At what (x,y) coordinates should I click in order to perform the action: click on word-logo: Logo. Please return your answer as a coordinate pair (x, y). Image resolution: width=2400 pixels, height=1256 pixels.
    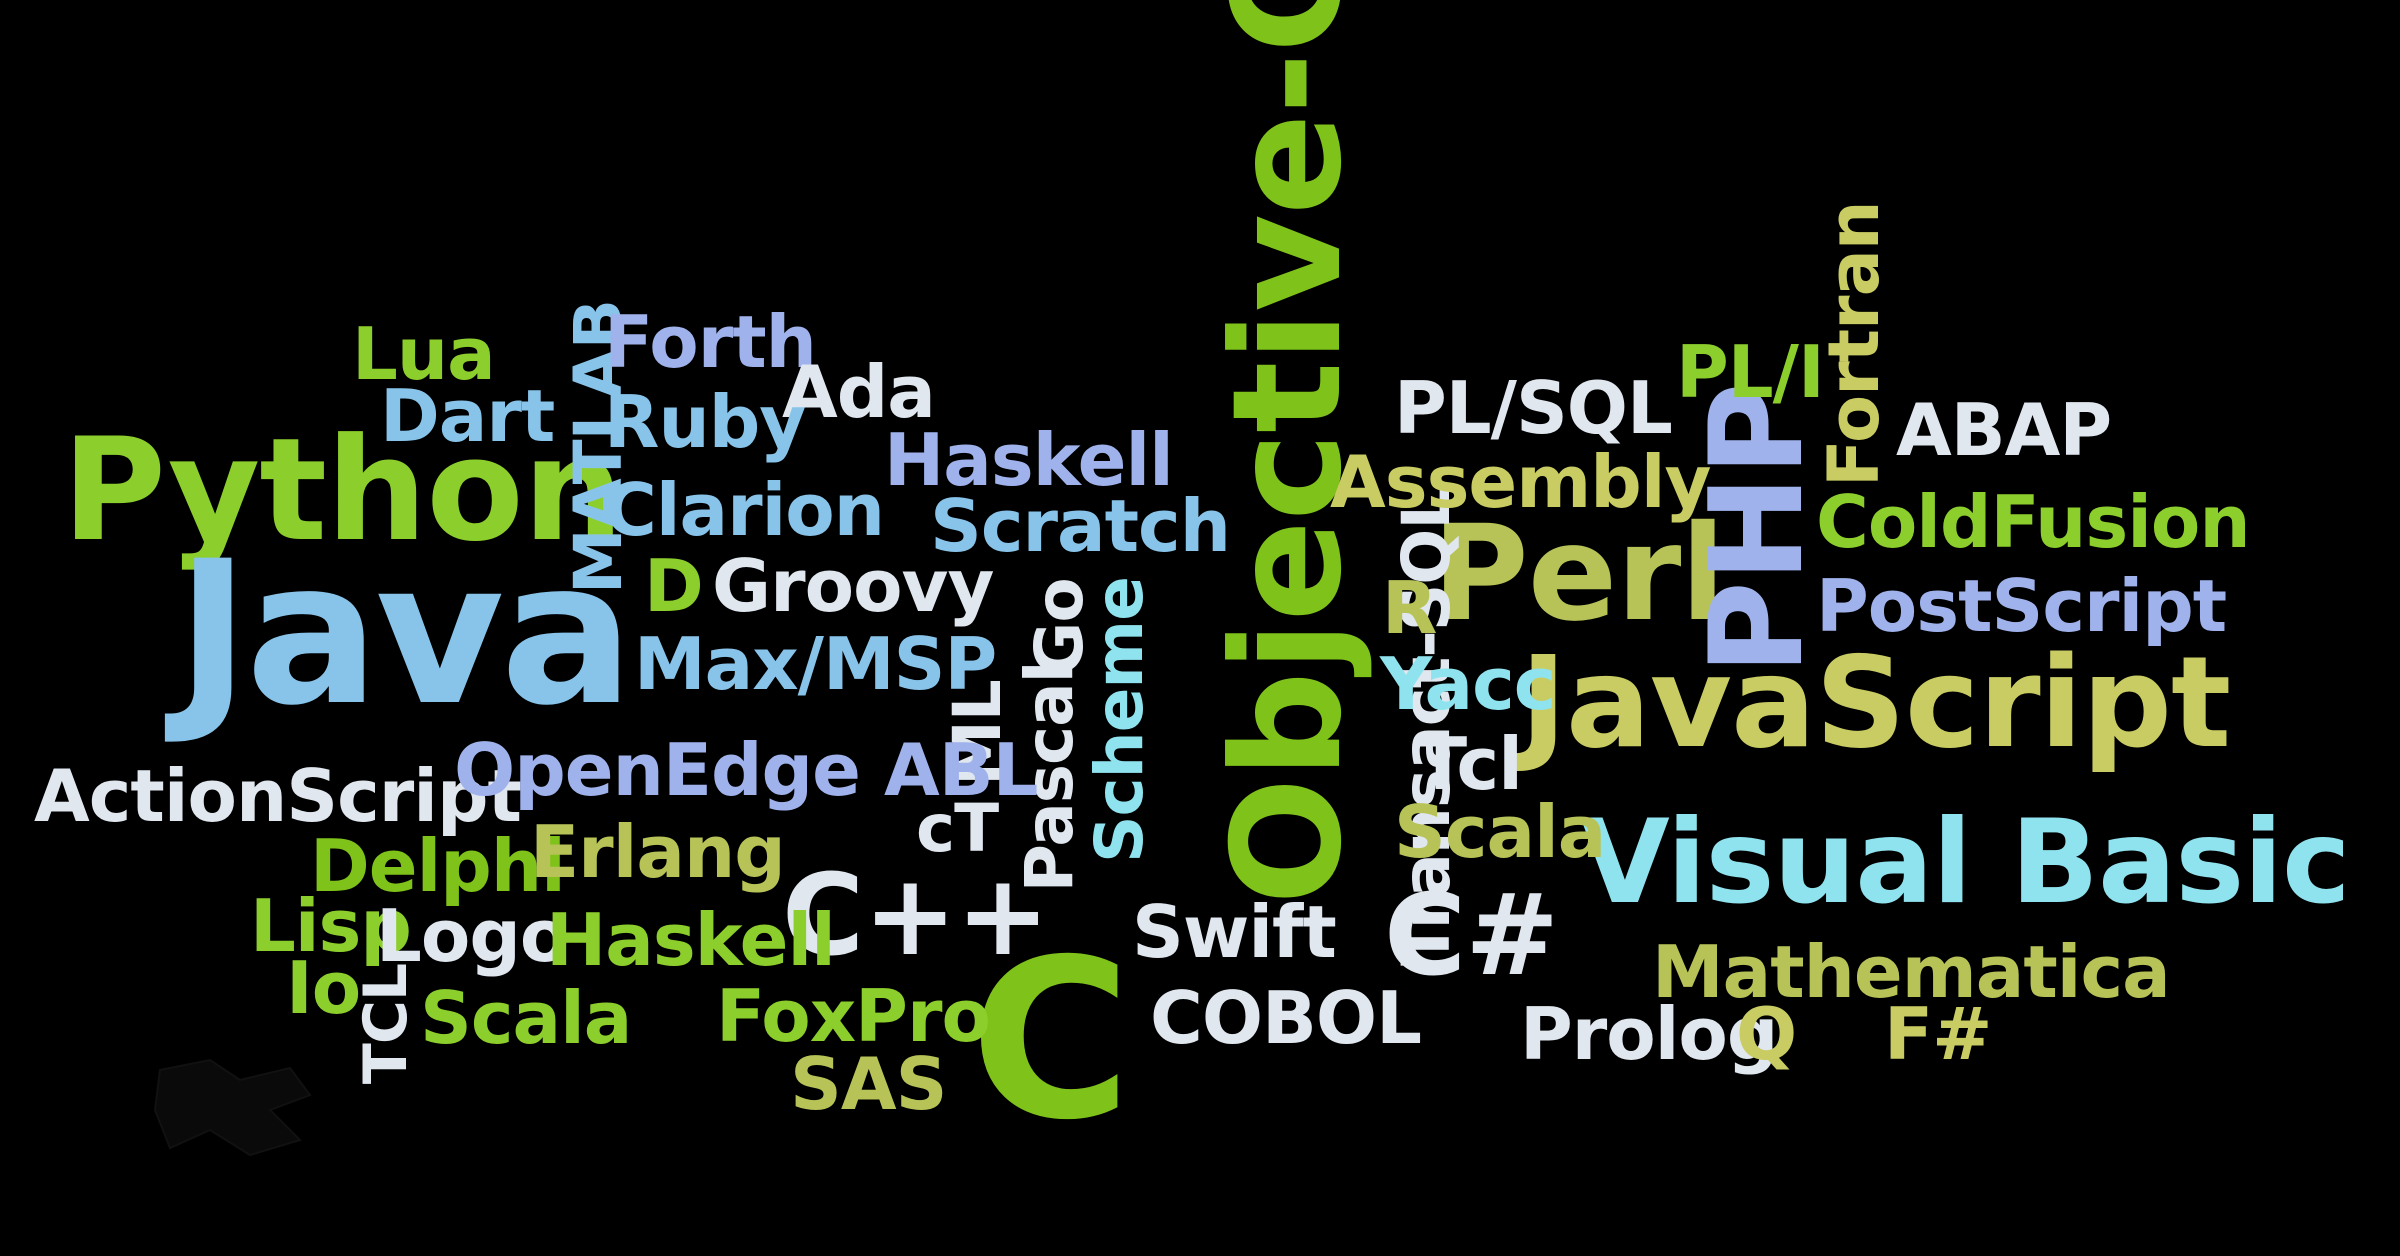
    Looking at the image, I should click on (472, 936).